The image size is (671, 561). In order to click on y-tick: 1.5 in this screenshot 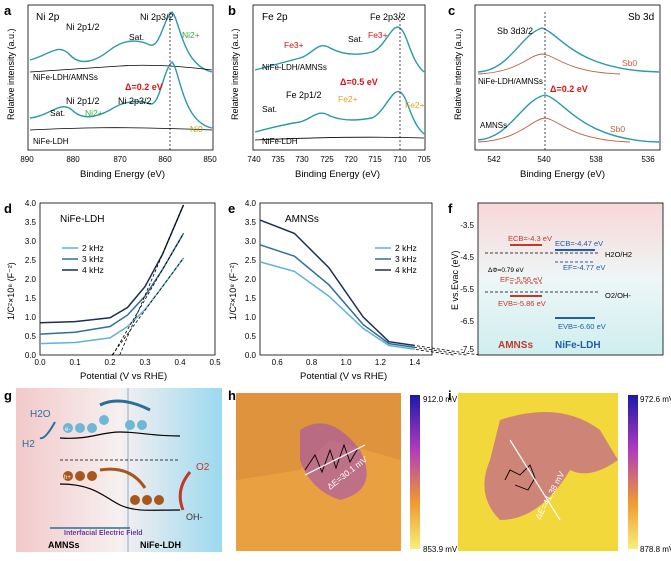, I will do `click(251, 298)`.